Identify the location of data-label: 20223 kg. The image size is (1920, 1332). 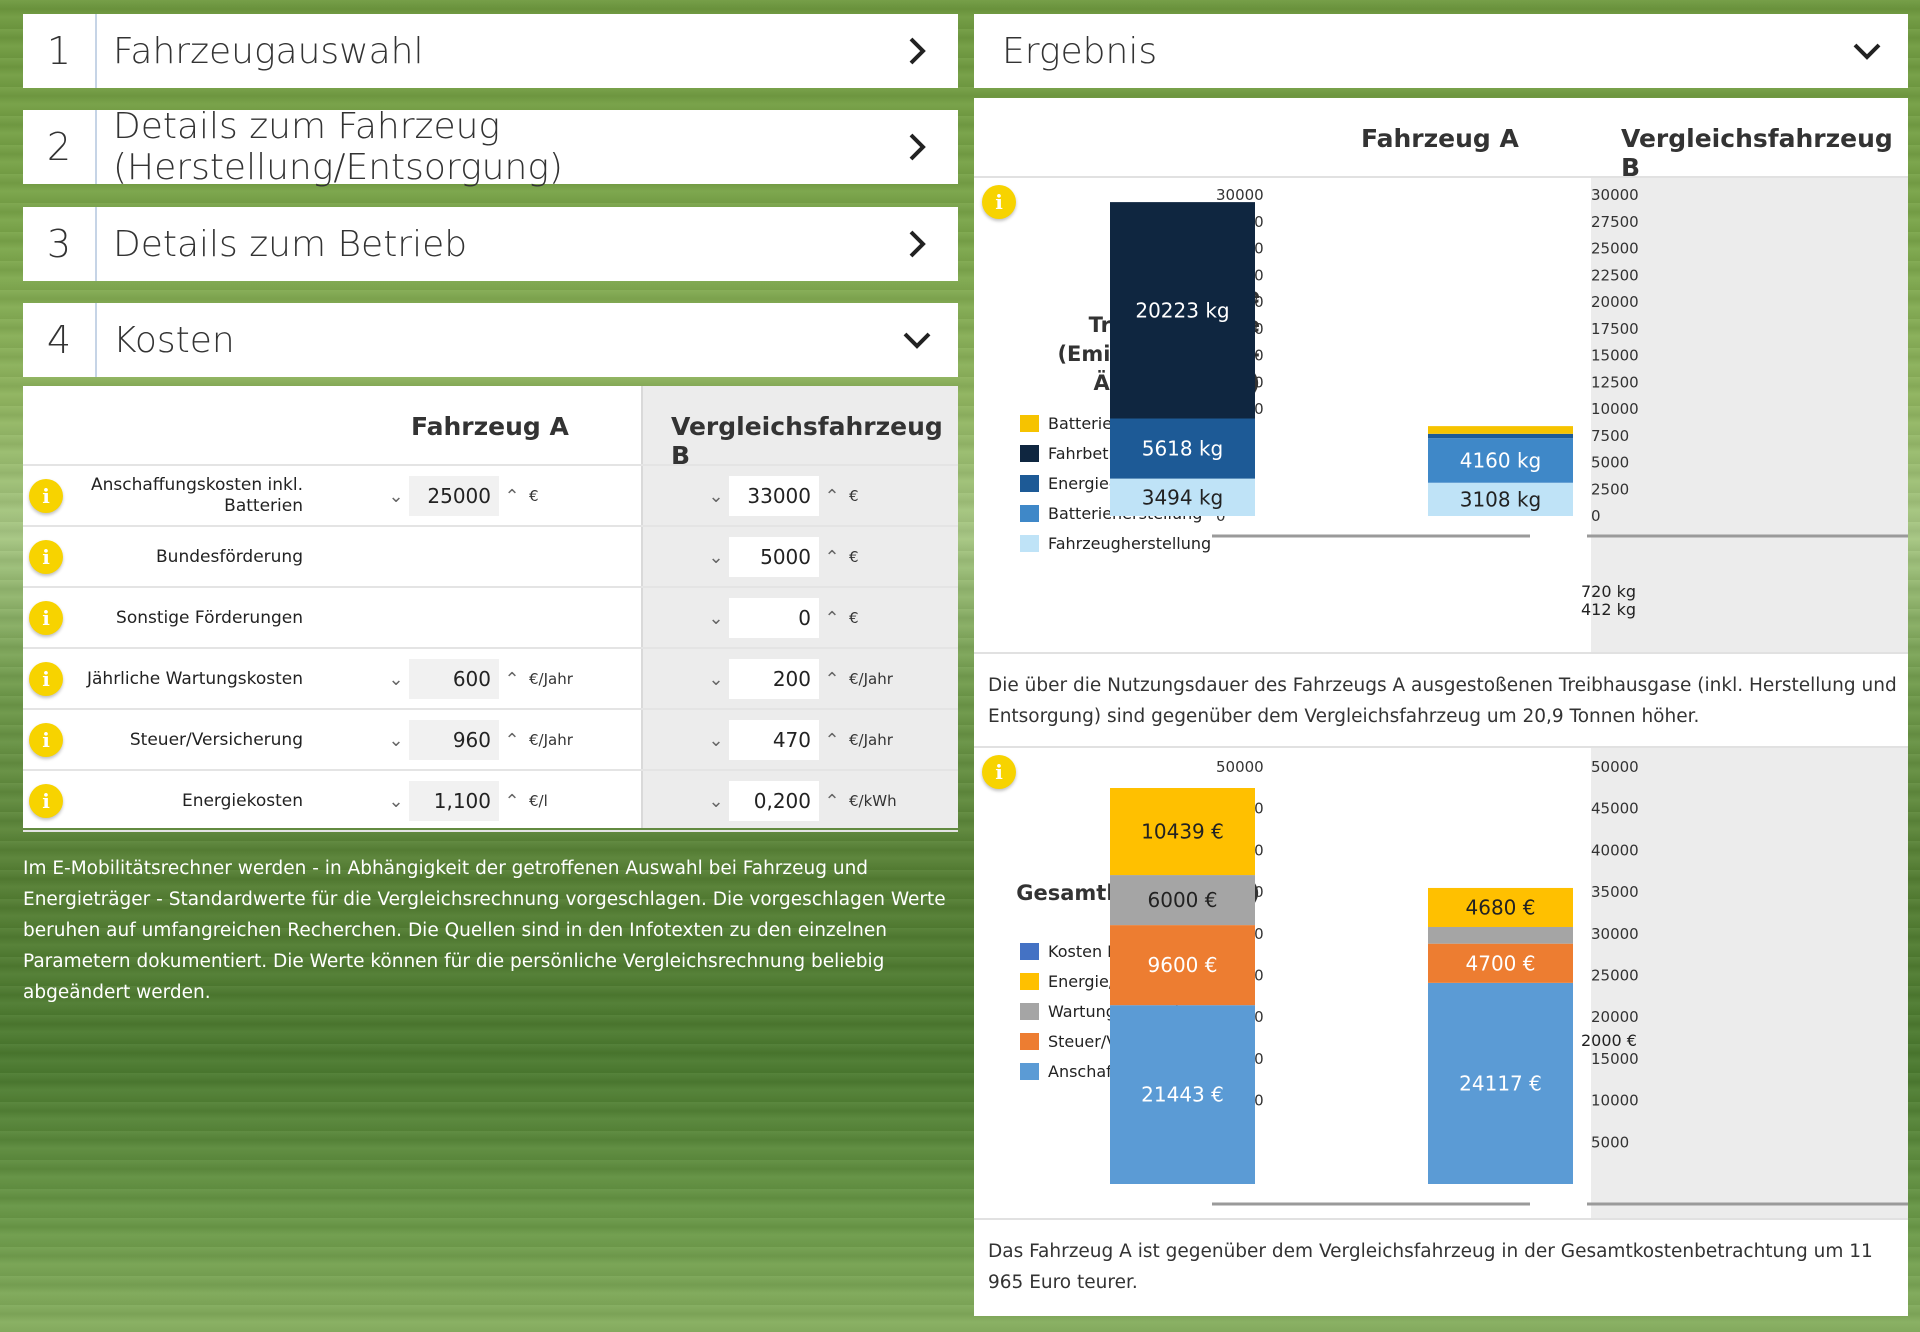
(1182, 310).